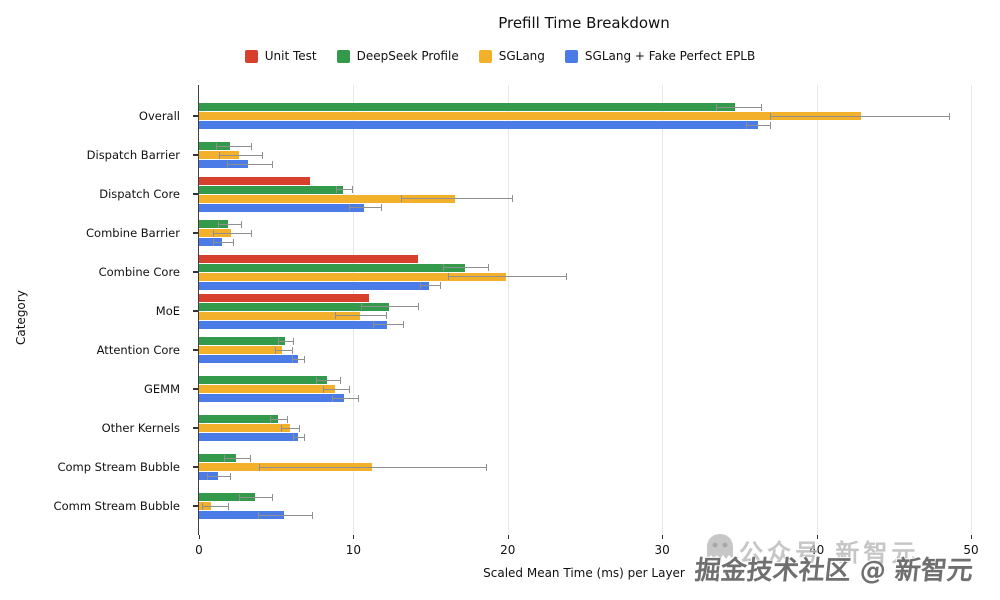 This screenshot has height=600, width=1000. Describe the element at coordinates (118, 466) in the screenshot. I see `category-label: Comp Stream Bubble` at that location.